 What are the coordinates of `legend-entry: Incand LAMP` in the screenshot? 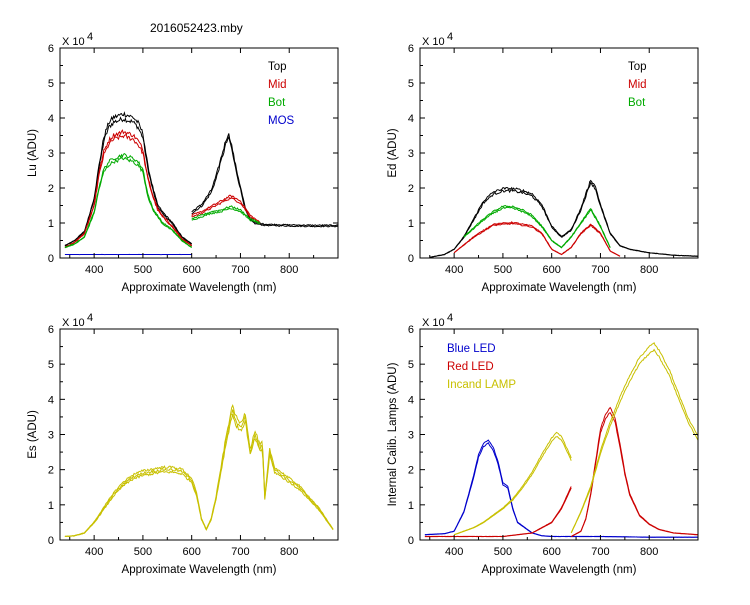 It's located at (481, 385).